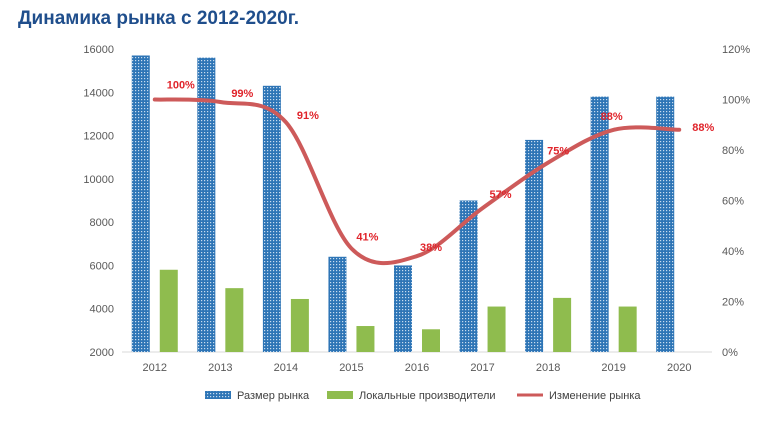 The width and height of the screenshot is (757, 423). I want to click on market-change-label: 41%, so click(367, 237).